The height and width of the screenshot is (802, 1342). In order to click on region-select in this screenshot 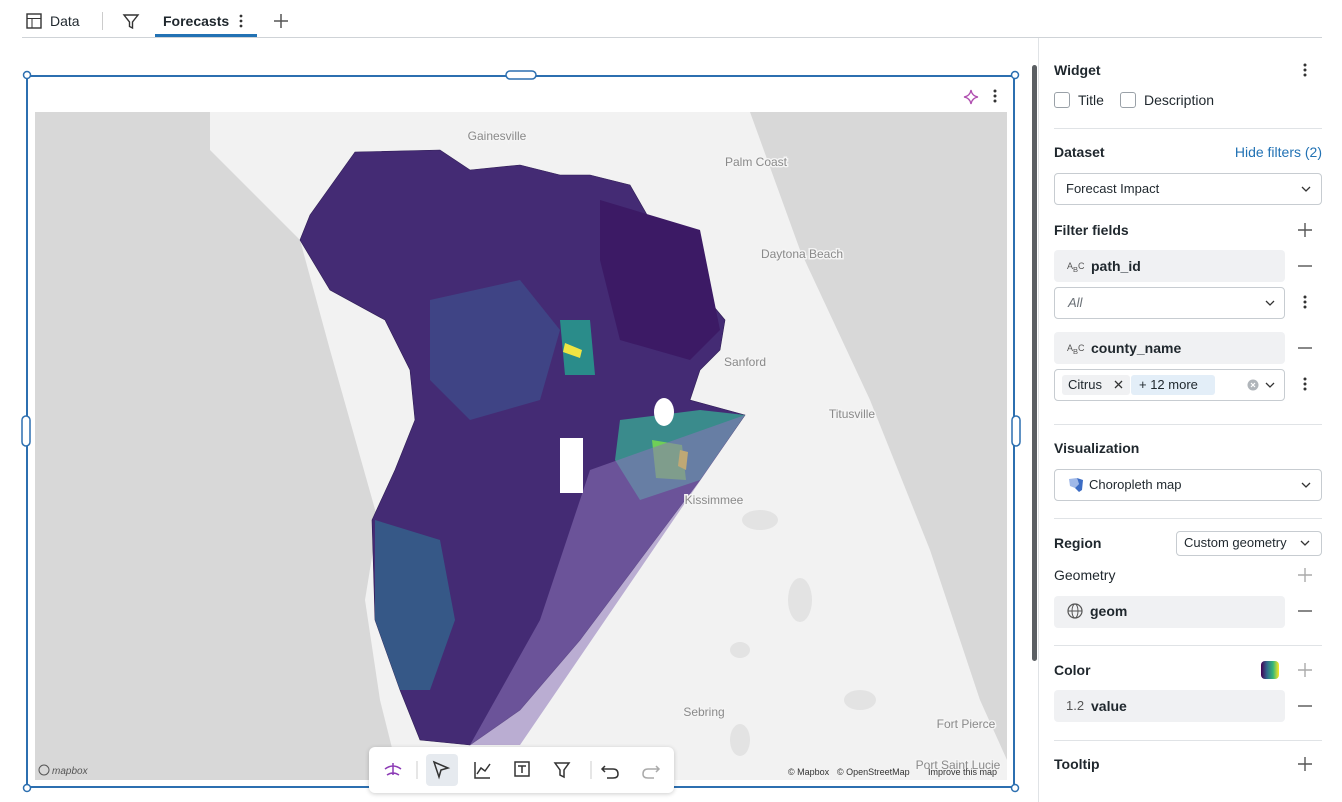, I will do `click(1249, 543)`.